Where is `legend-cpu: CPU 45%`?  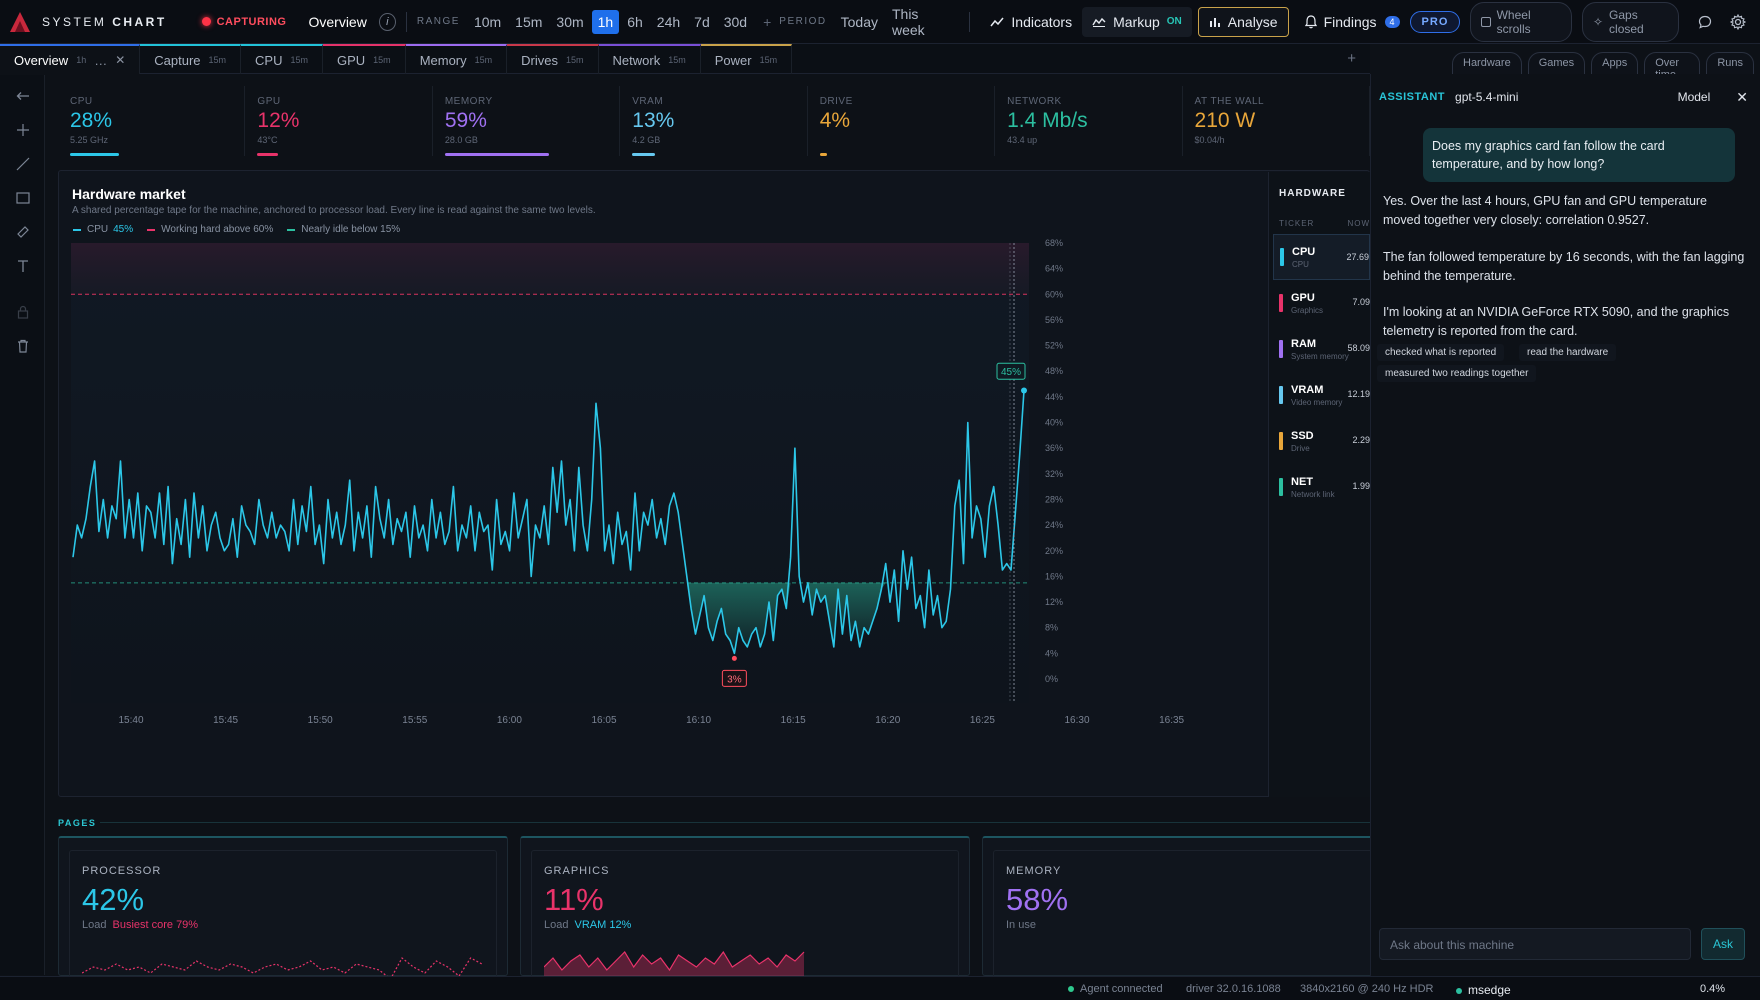
legend-cpu: CPU 45% is located at coordinates (103, 229).